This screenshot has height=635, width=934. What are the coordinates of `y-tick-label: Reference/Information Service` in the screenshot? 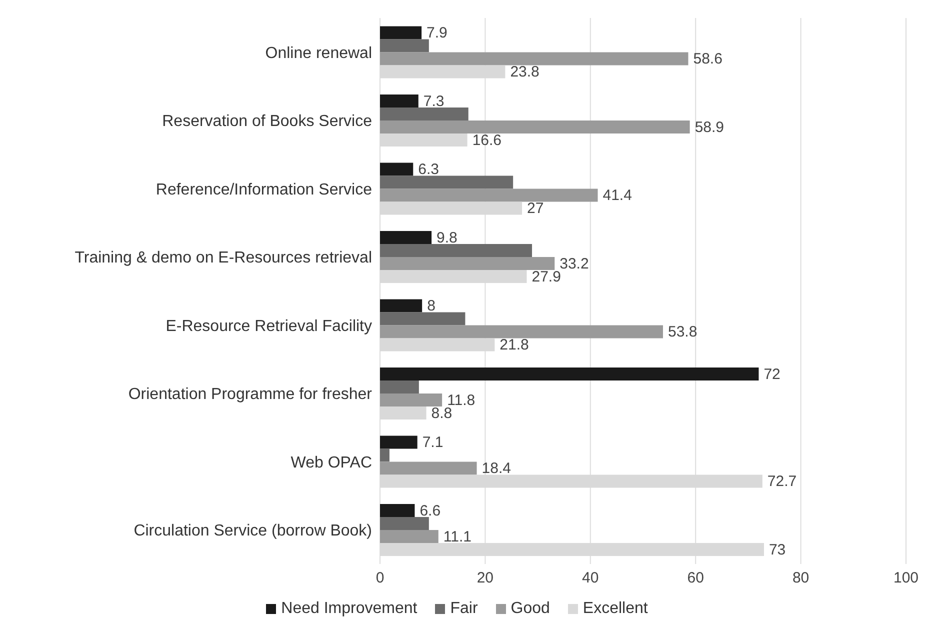 It's located at (264, 189).